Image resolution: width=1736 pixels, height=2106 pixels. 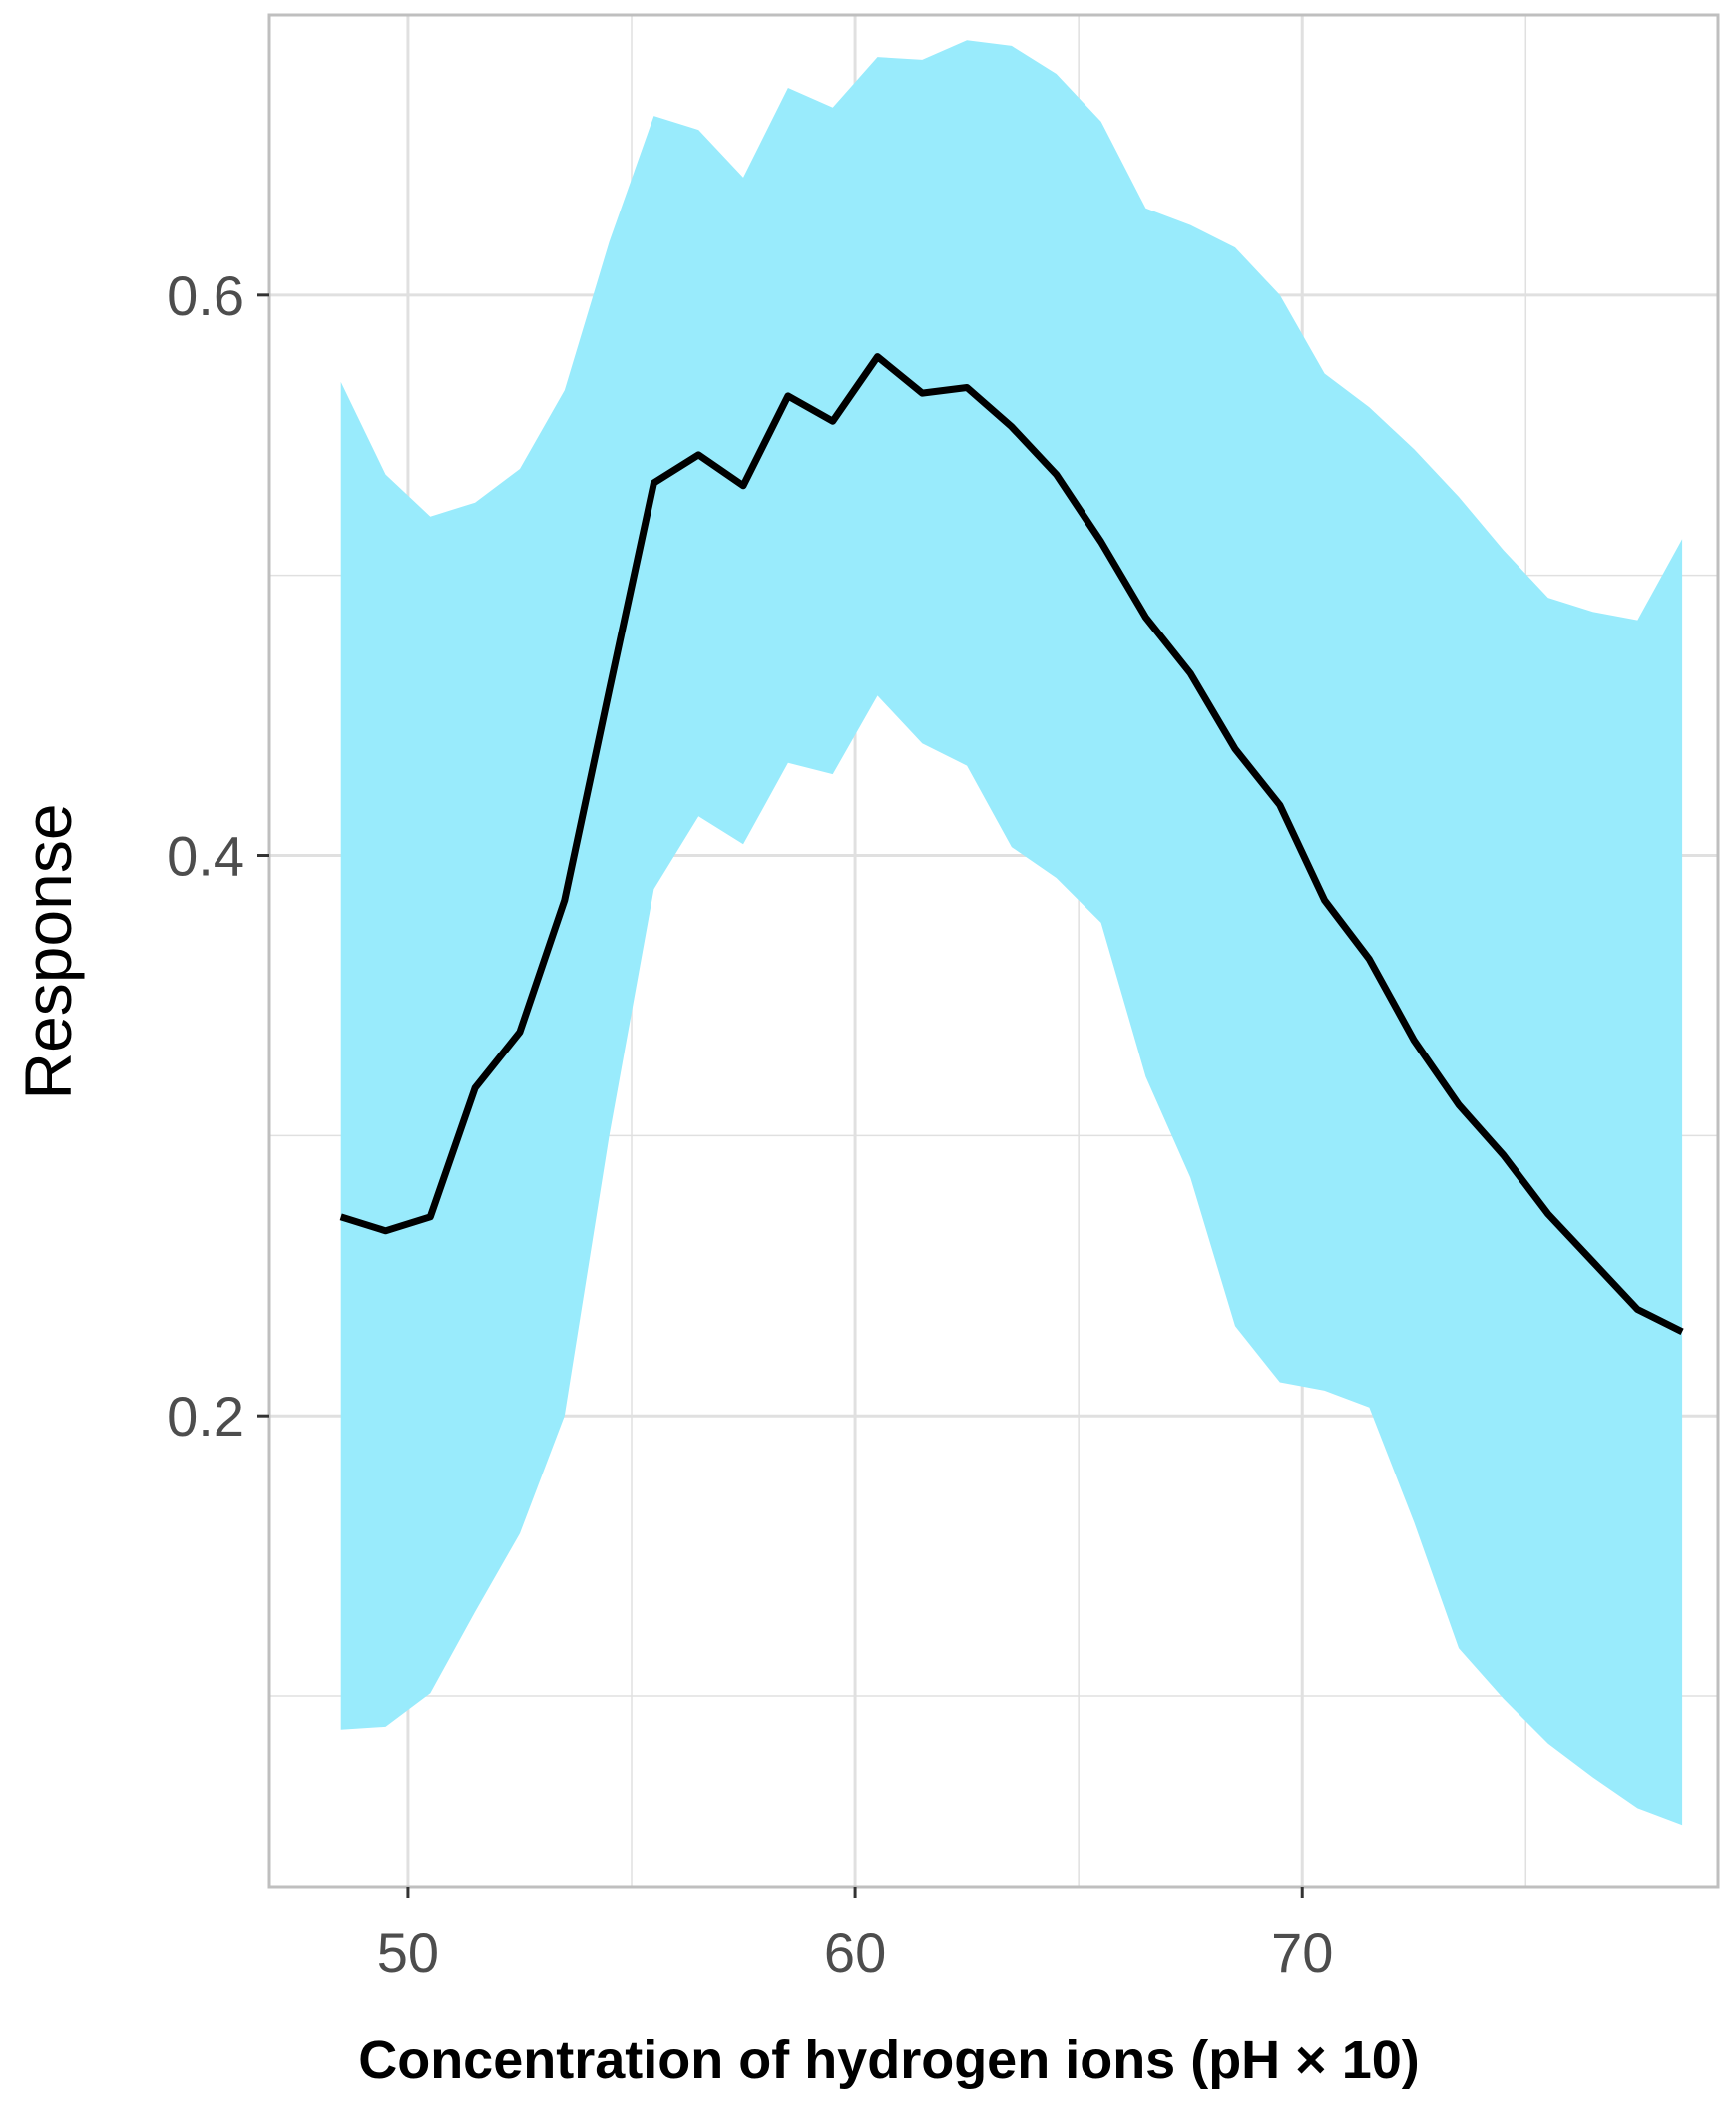 I want to click on x-axis-title: Concentration of hydrogen ions (pH × 10), so click(x=889, y=2060).